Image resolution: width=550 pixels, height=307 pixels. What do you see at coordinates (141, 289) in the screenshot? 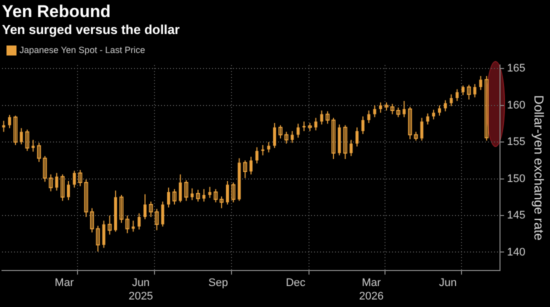
I see `x-tick-label: Jun 2025` at bounding box center [141, 289].